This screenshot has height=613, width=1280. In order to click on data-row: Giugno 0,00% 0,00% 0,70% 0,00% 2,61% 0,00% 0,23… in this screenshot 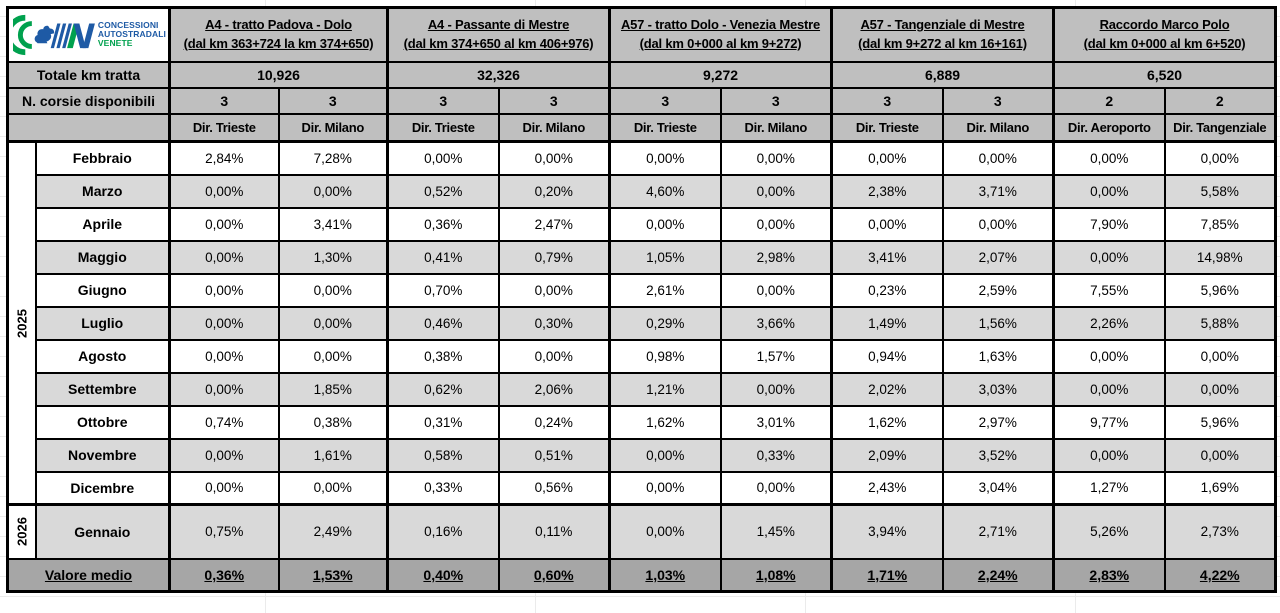, I will do `click(642, 290)`.